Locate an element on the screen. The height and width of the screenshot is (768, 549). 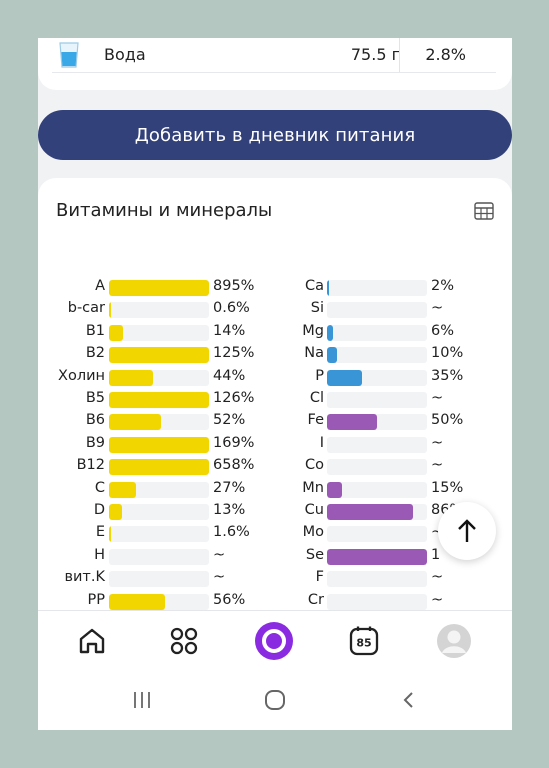
nutrient-label: Ca is located at coordinates (314, 286).